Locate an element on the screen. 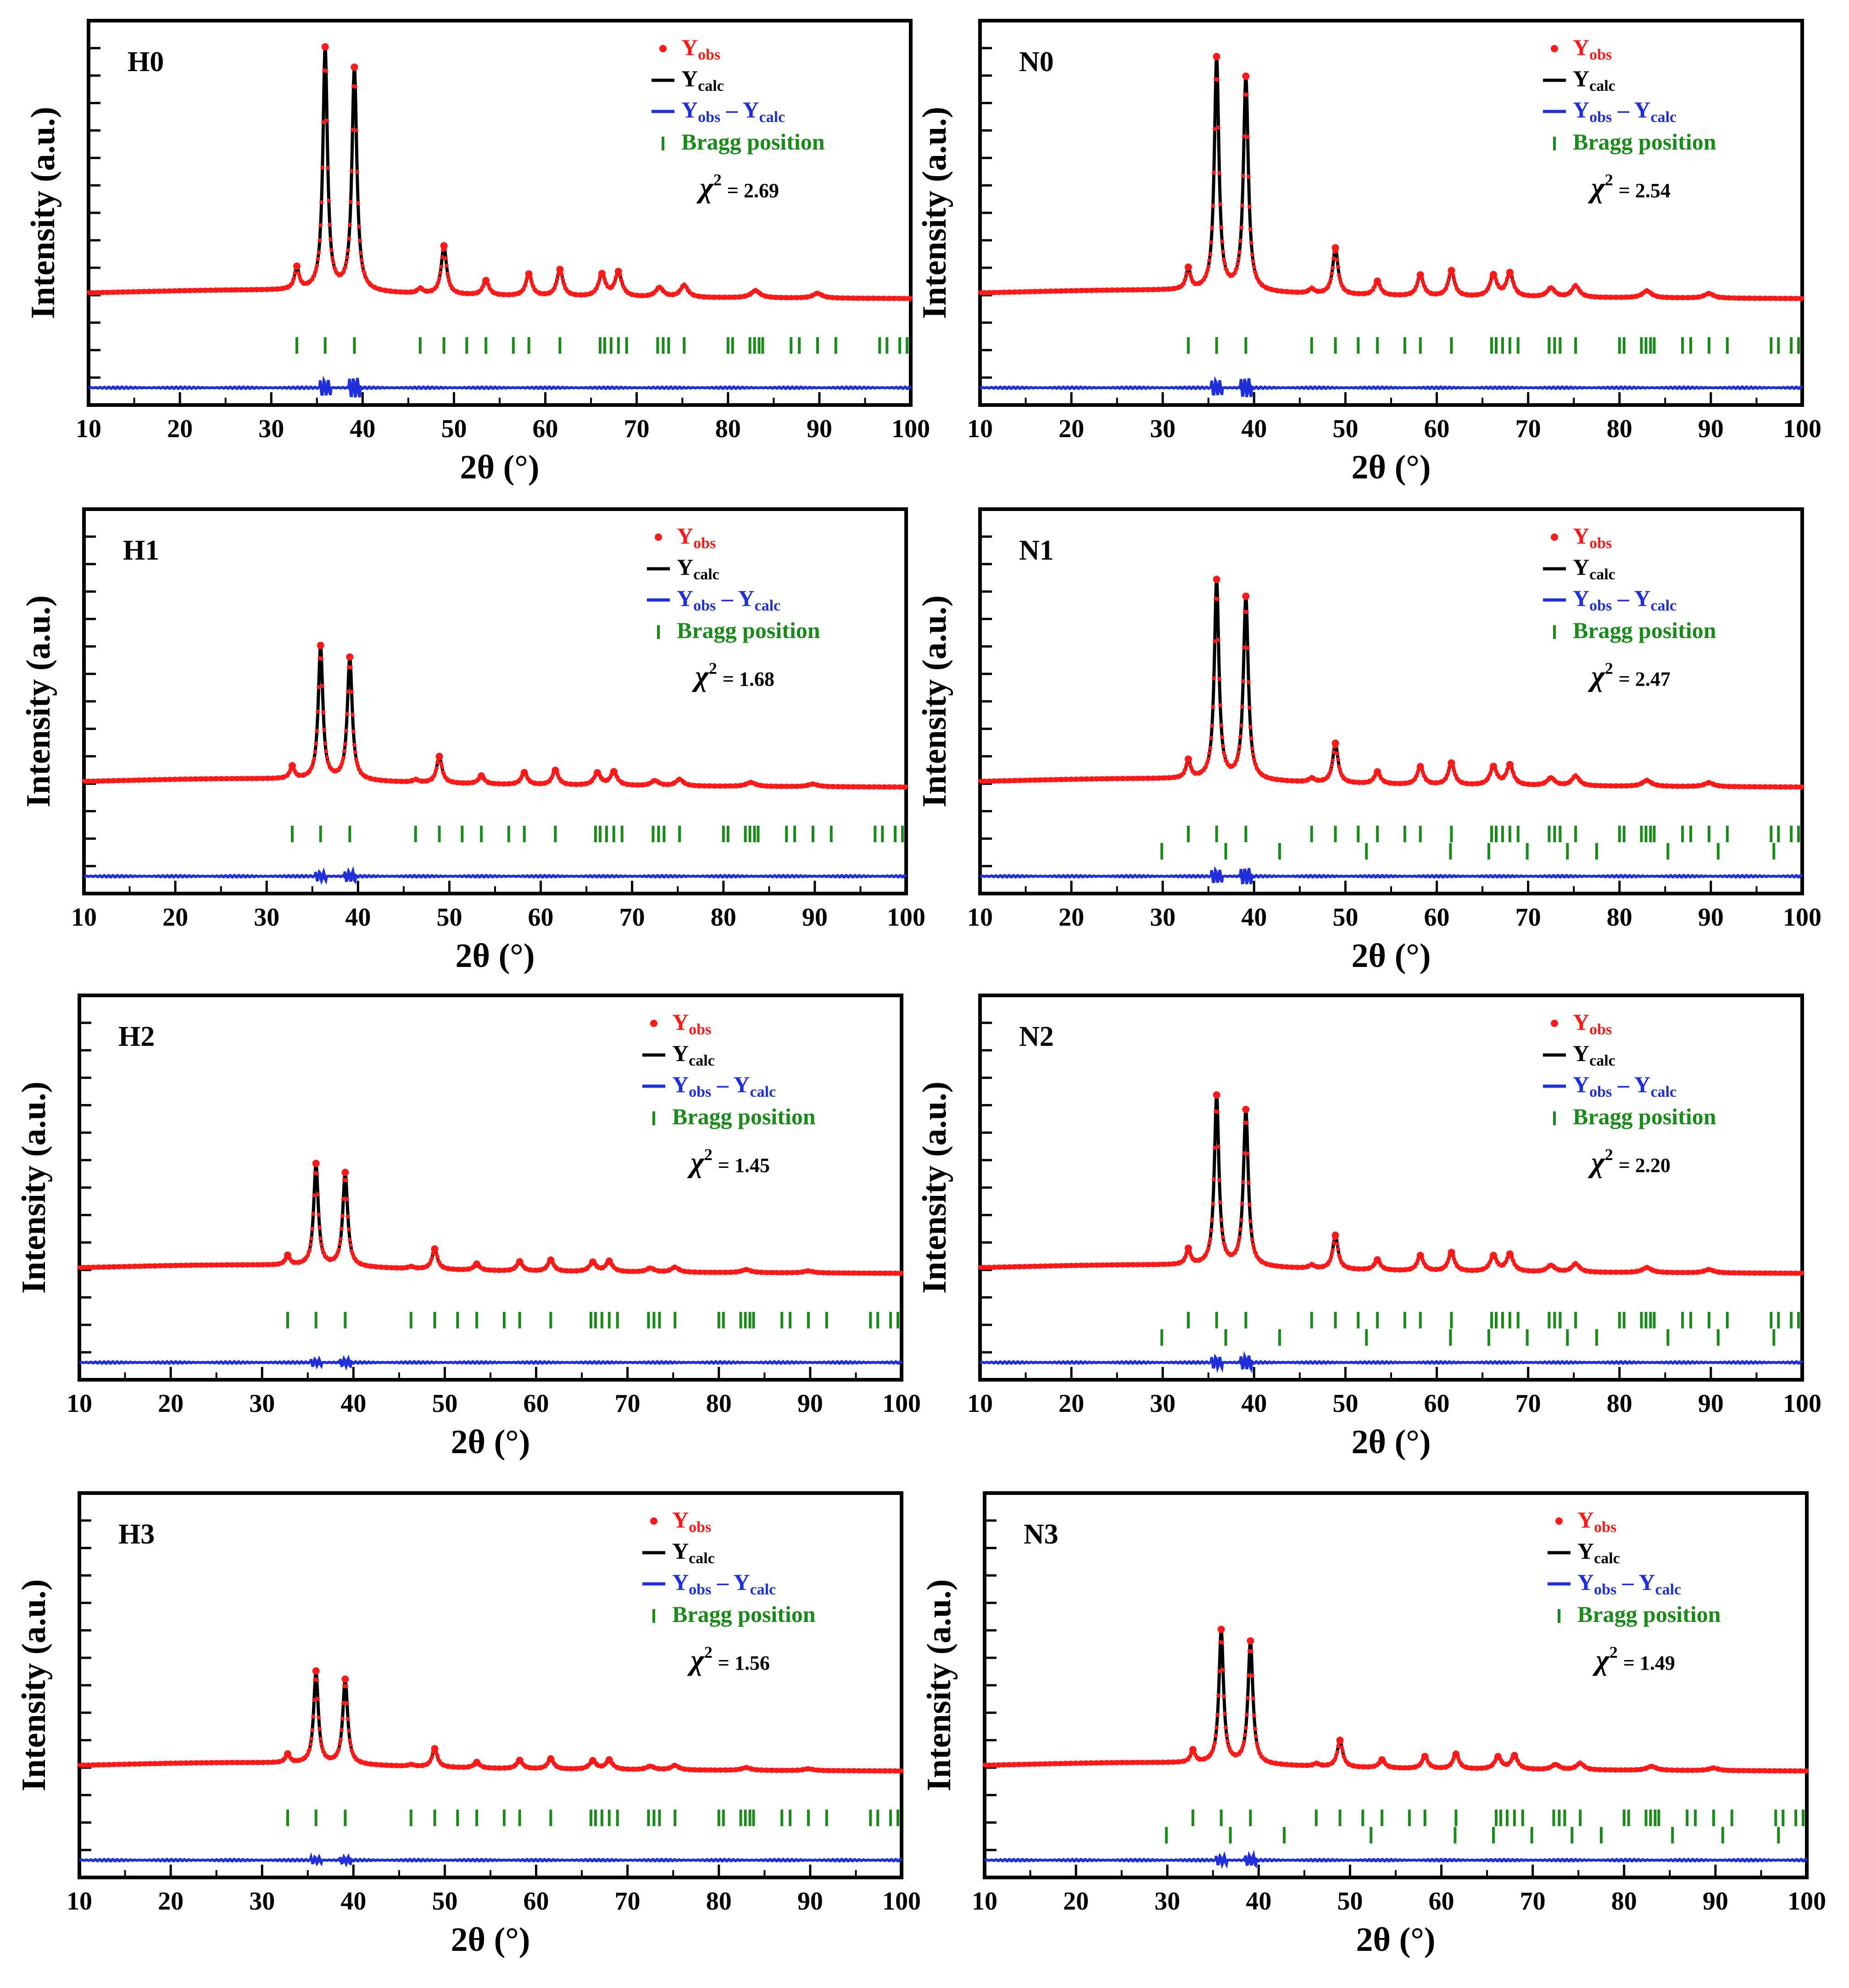 The width and height of the screenshot is (1849, 1988). legend-text: calc is located at coordinates (1602, 574).